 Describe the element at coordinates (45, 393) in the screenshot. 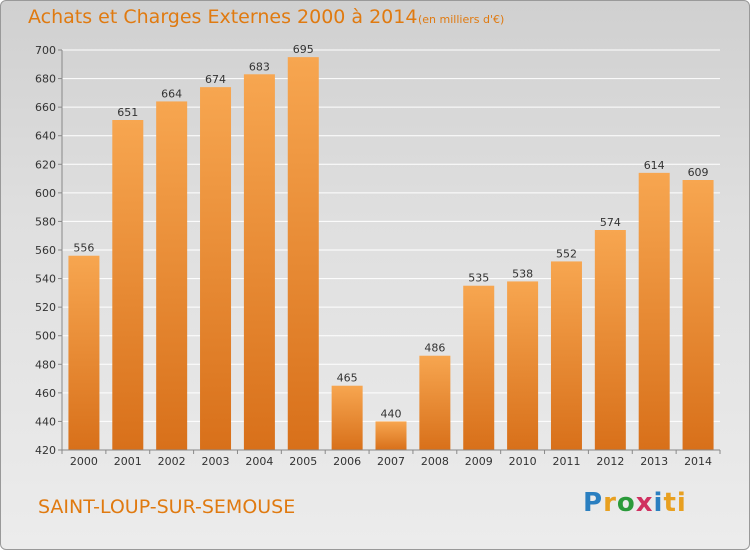

I see `y-tick-label: 460` at that location.